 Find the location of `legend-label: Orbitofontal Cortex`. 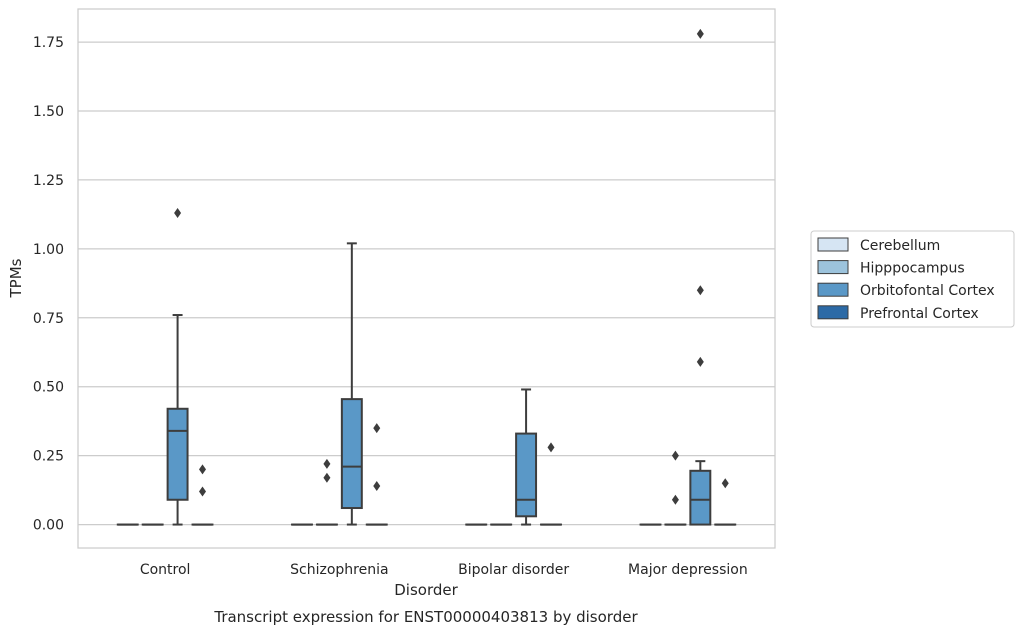

legend-label: Orbitofontal Cortex is located at coordinates (927, 291).